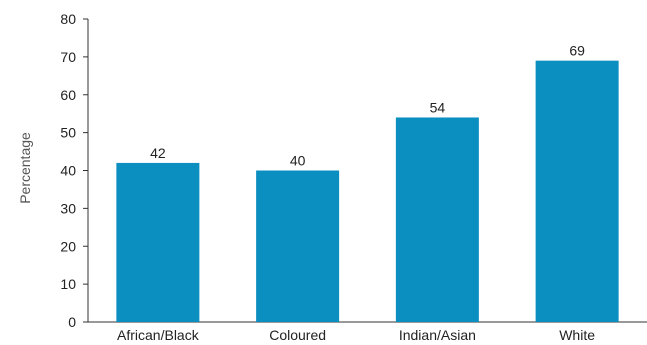 Image resolution: width=647 pixels, height=345 pixels. I want to click on x-category-label: Indian/Asian, so click(437, 335).